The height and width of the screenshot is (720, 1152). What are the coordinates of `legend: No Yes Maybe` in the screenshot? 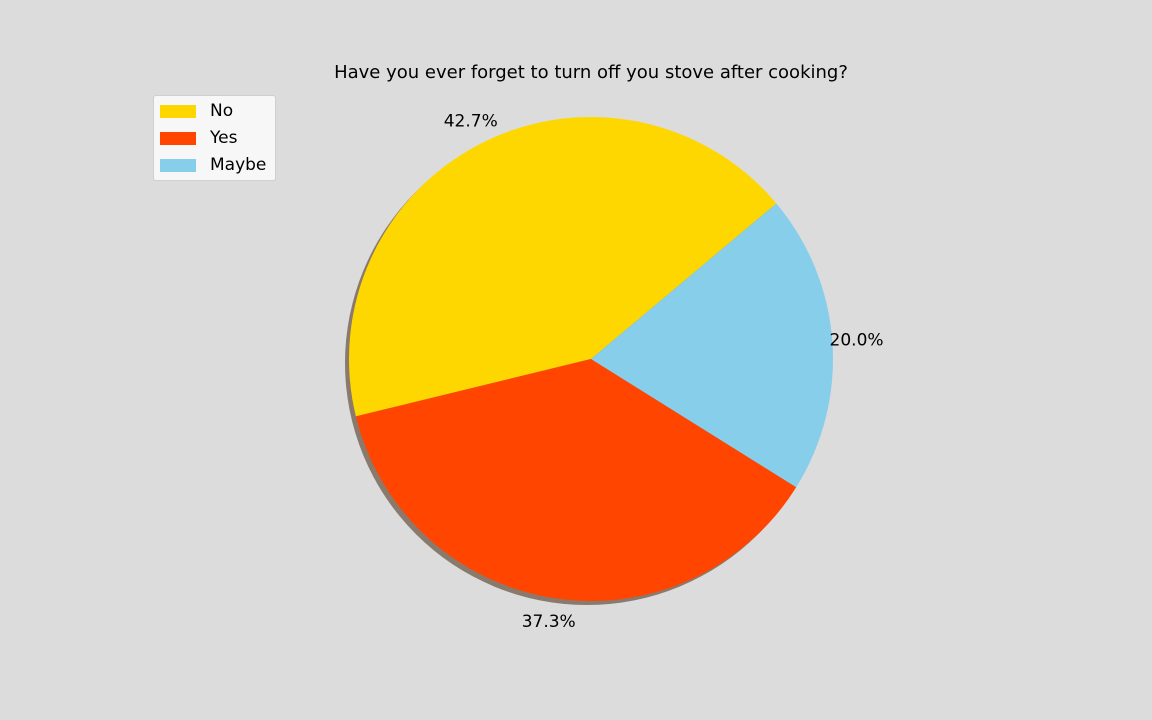 It's located at (214, 138).